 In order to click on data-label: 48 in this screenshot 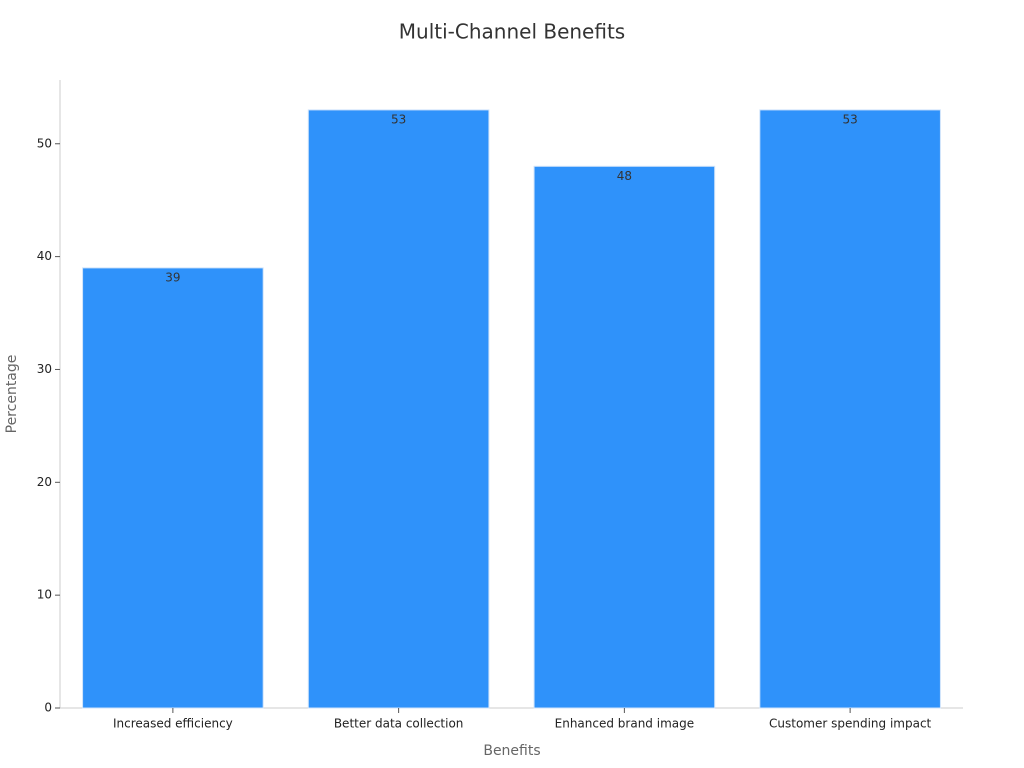, I will do `click(624, 176)`.